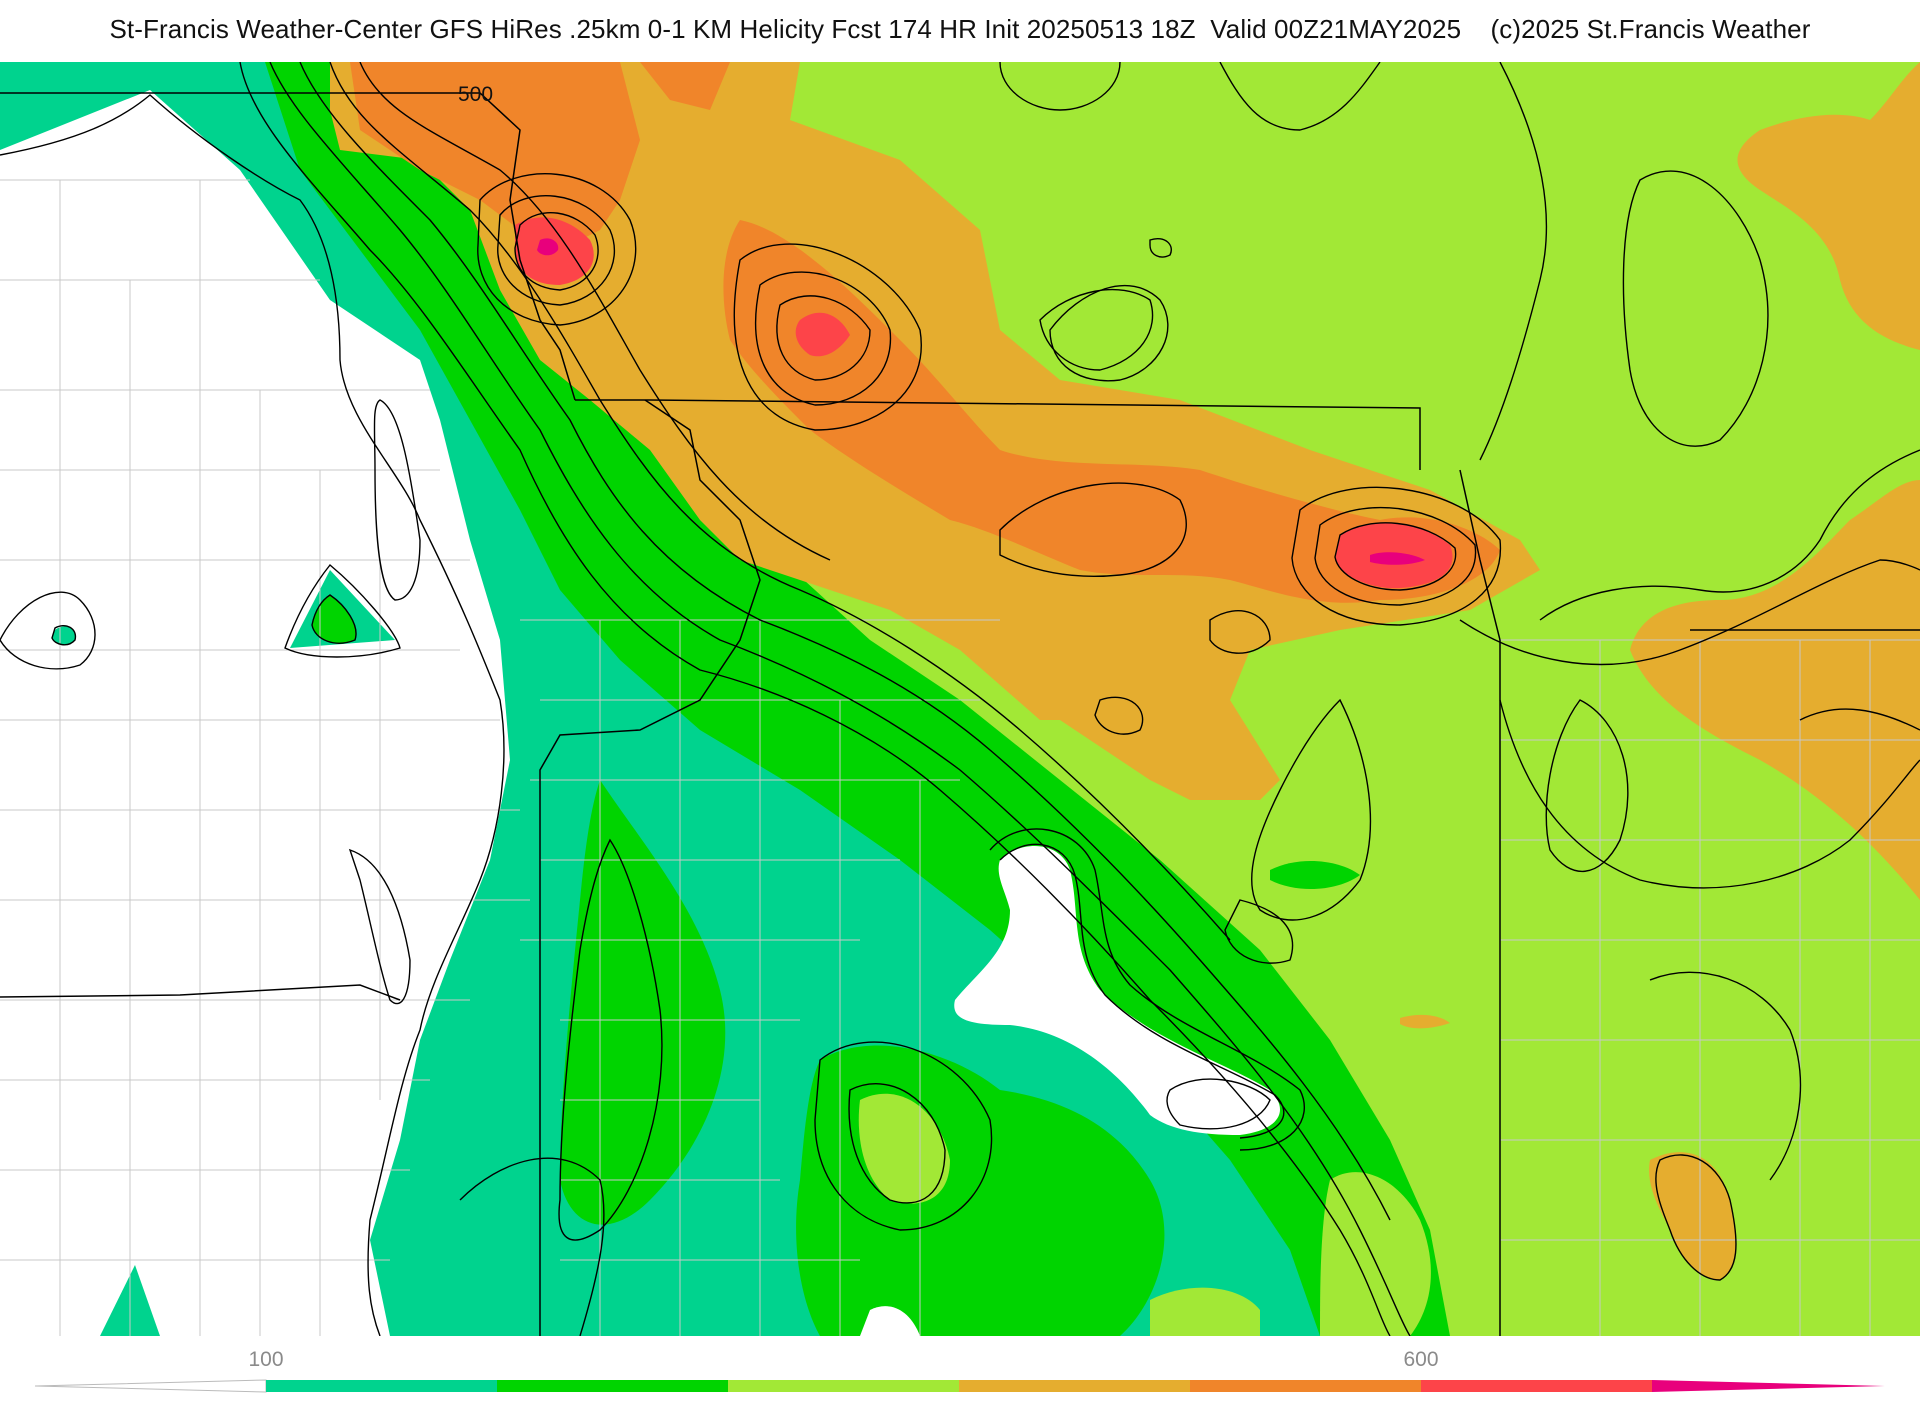 The height and width of the screenshot is (1405, 1920). Describe the element at coordinates (1420, 1359) in the screenshot. I see `colorbar-tick-600: 600` at that location.